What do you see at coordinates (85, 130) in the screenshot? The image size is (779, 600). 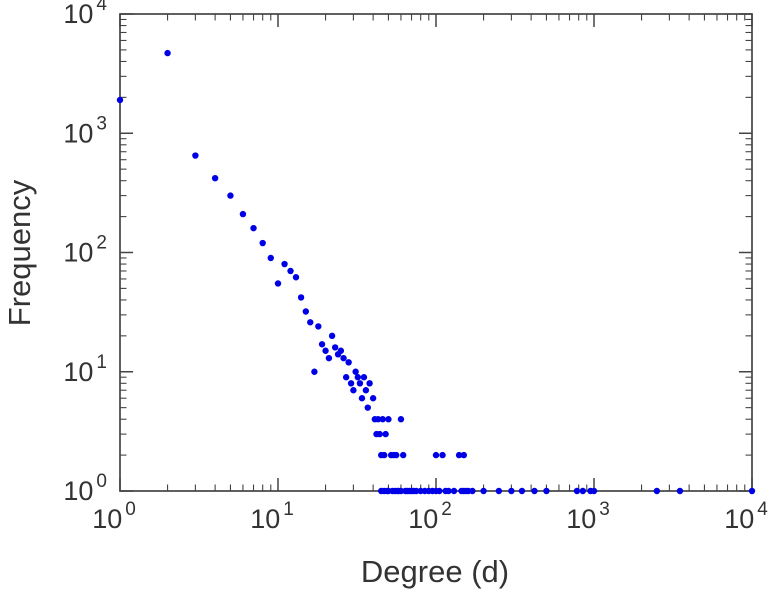 I see `y-tick-label: 10 3` at bounding box center [85, 130].